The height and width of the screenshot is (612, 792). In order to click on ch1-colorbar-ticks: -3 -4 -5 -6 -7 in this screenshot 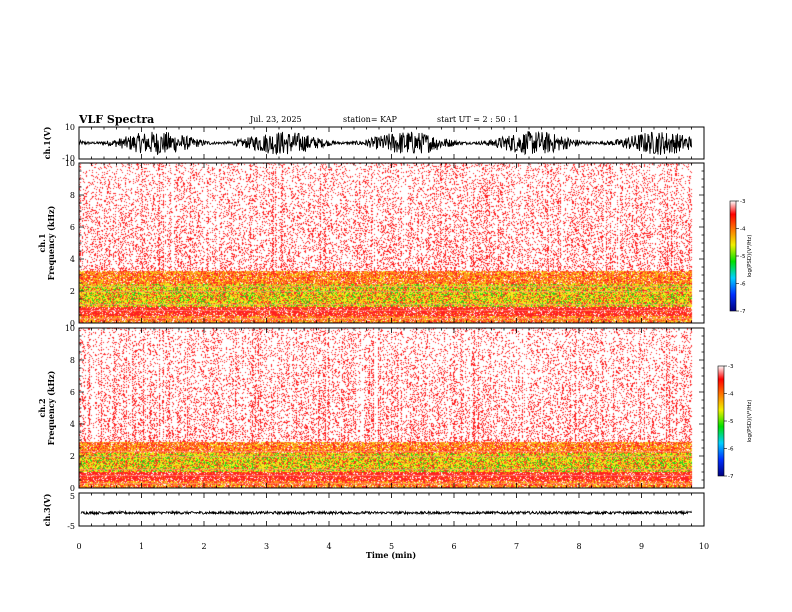, I will do `click(741, 257)`.